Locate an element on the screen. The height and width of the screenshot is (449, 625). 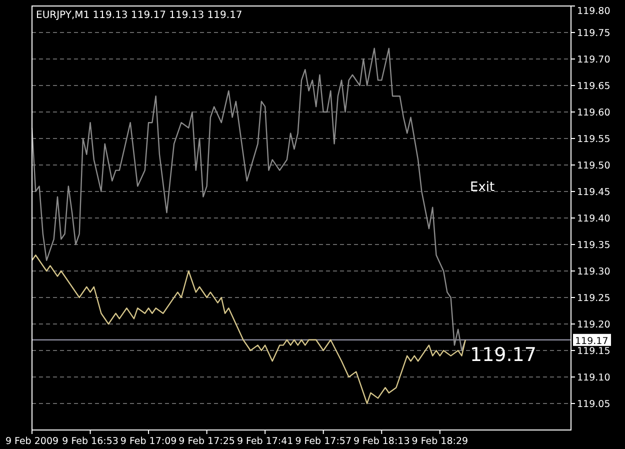
y-tick-label: 119.05 is located at coordinates (593, 404).